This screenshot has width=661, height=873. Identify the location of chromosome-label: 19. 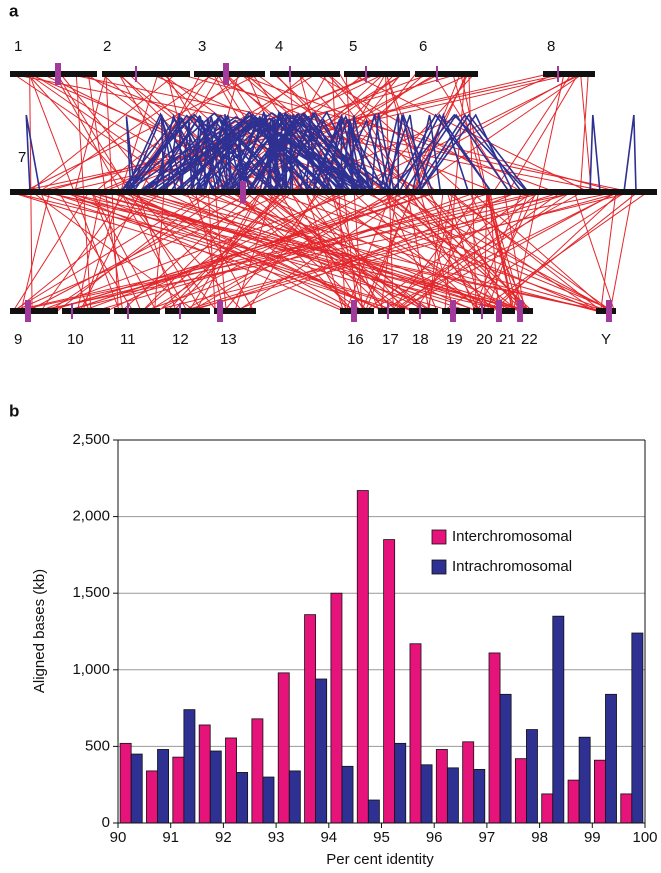
(454, 339).